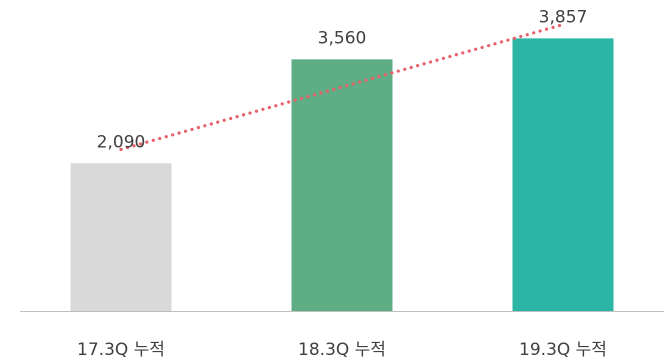 The image size is (669, 362). Describe the element at coordinates (342, 38) in the screenshot. I see `value-label-2: 3,560` at that location.